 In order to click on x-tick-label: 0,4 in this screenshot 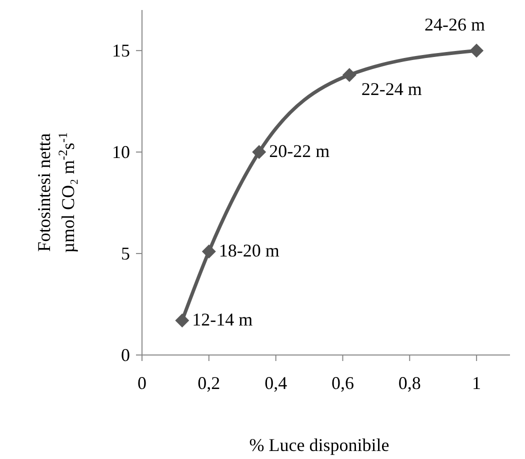, I will do `click(276, 383)`.